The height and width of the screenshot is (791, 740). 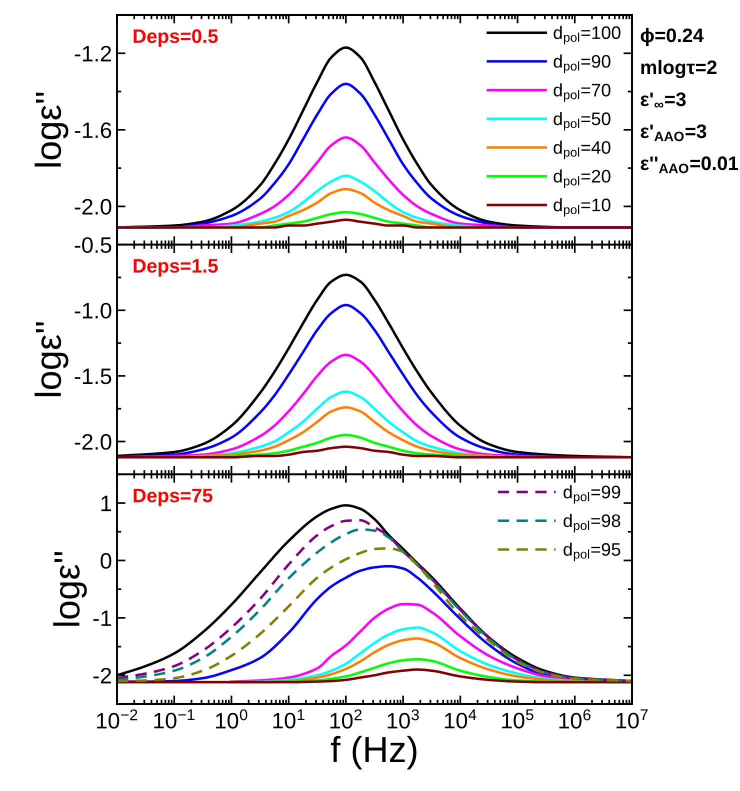 What do you see at coordinates (232, 719) in the screenshot?
I see `x-tick-label: 10$^{0}$` at bounding box center [232, 719].